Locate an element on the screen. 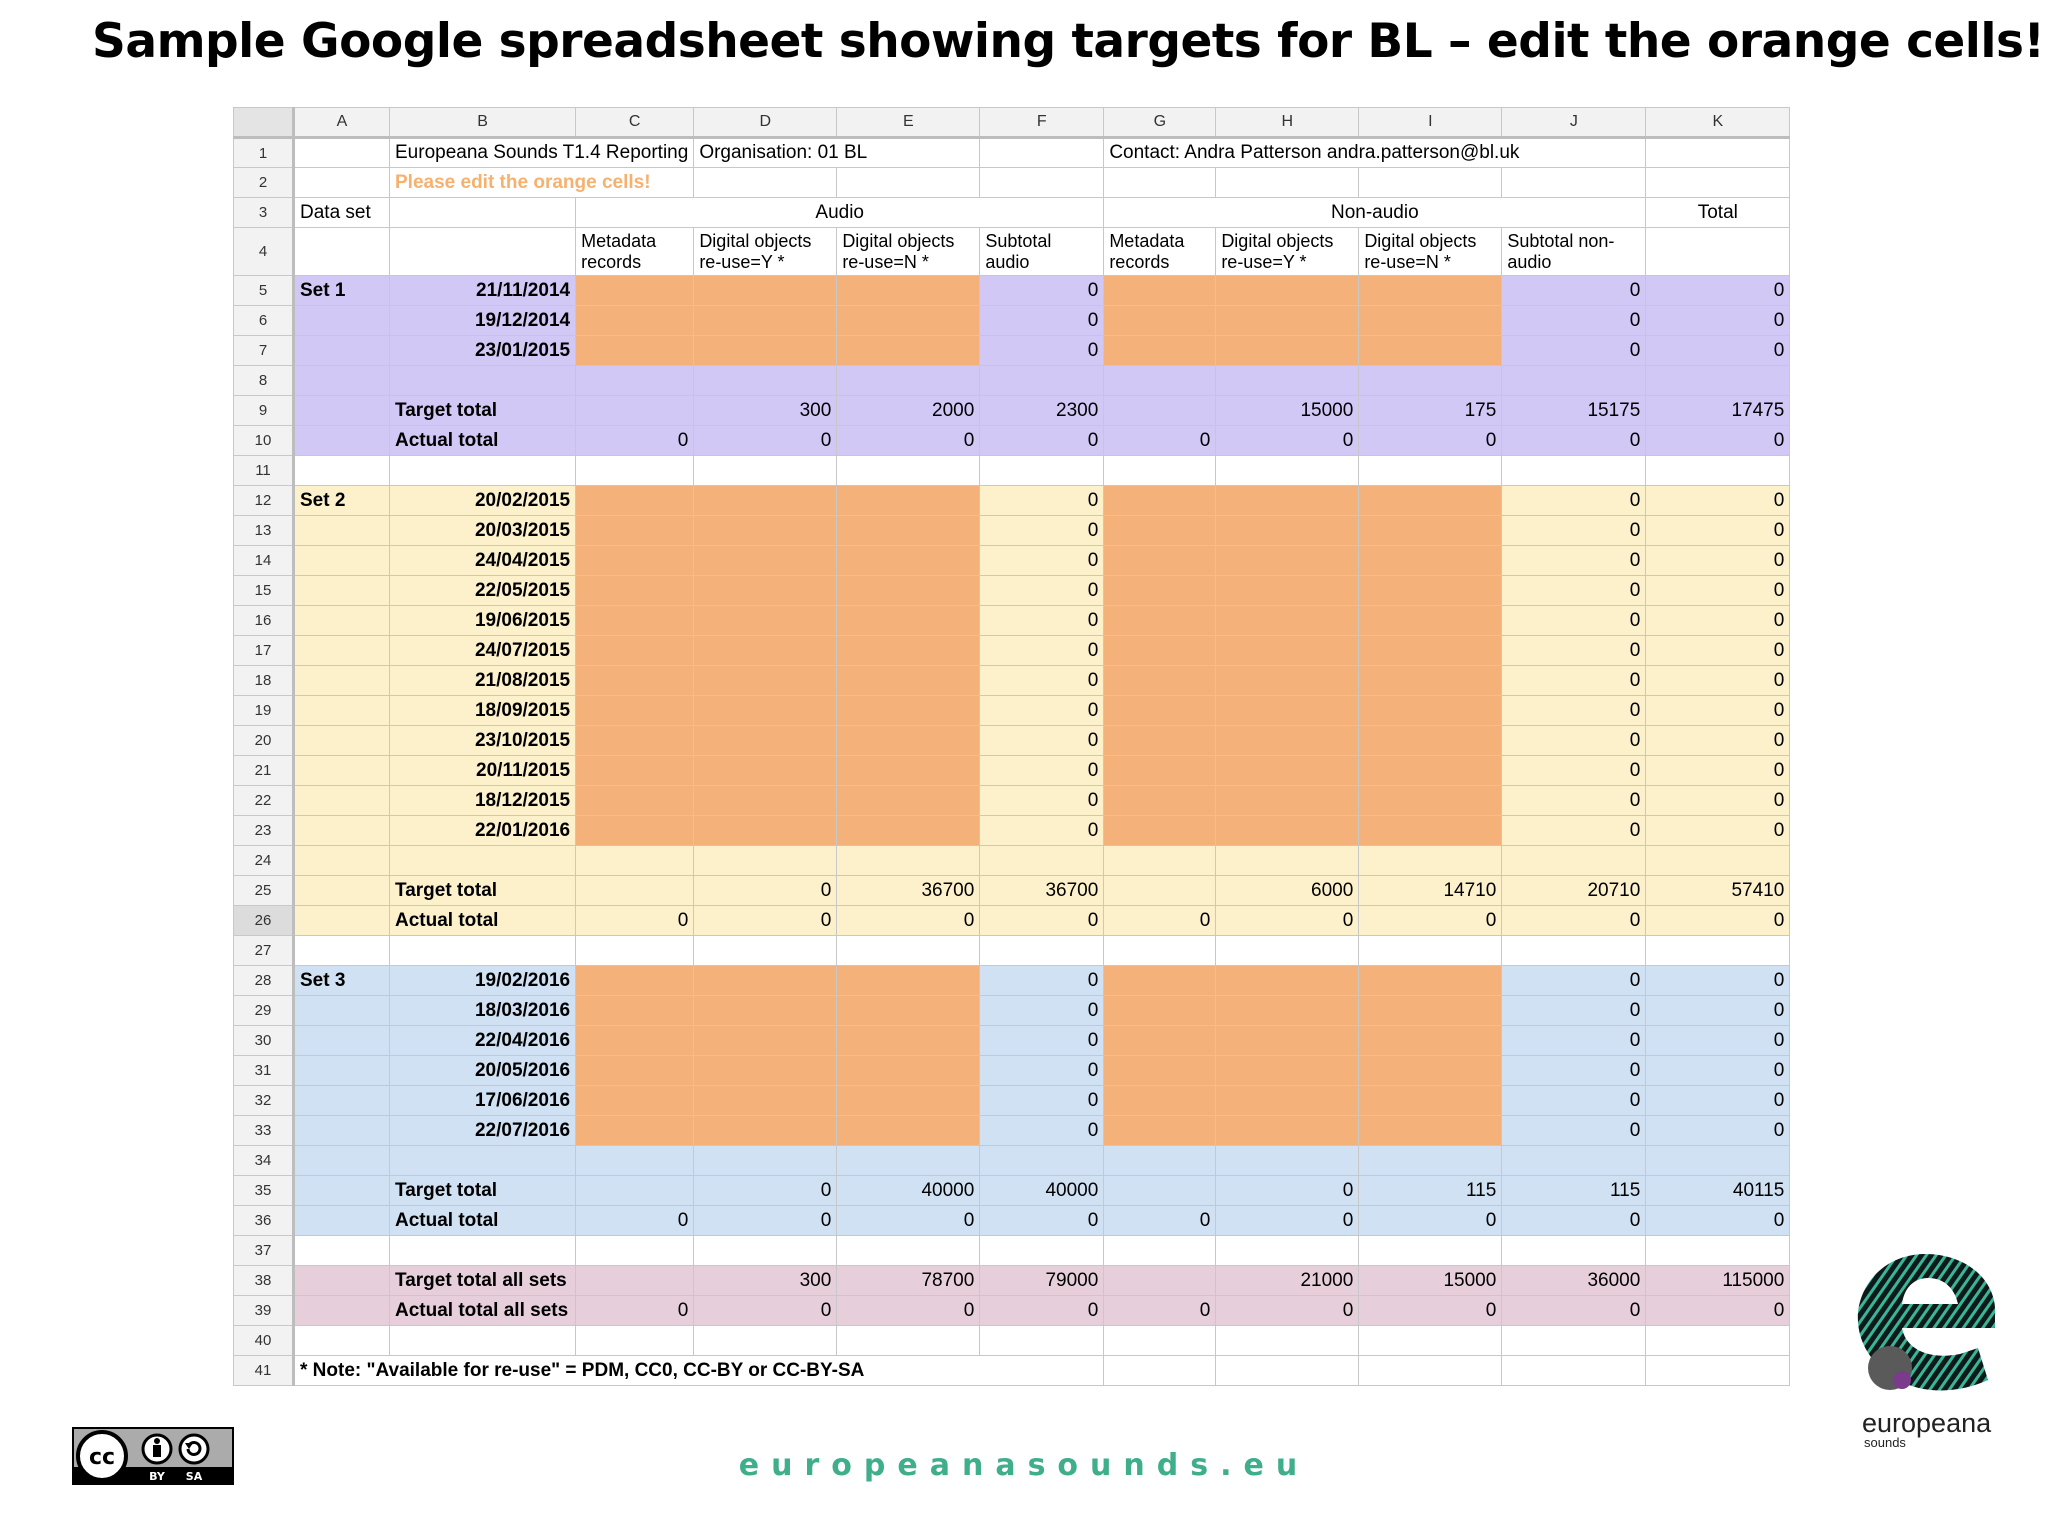 This screenshot has height=1536, width=2048. row-header-31: 31 is located at coordinates (264, 1070).